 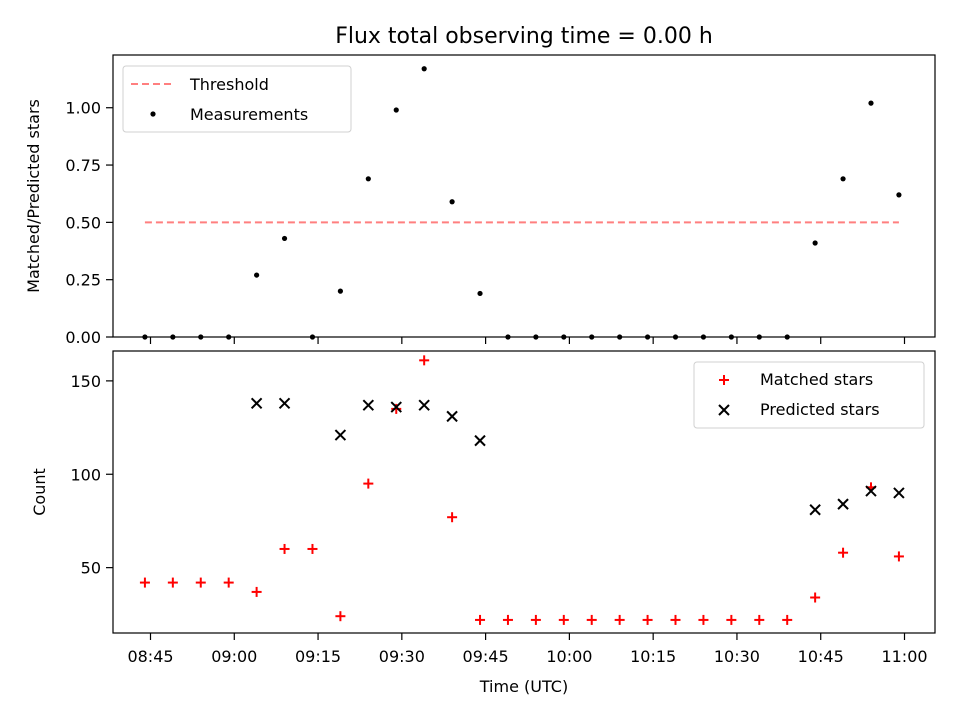 What do you see at coordinates (249, 114) in the screenshot?
I see `measurements-legend-label: Measurements` at bounding box center [249, 114].